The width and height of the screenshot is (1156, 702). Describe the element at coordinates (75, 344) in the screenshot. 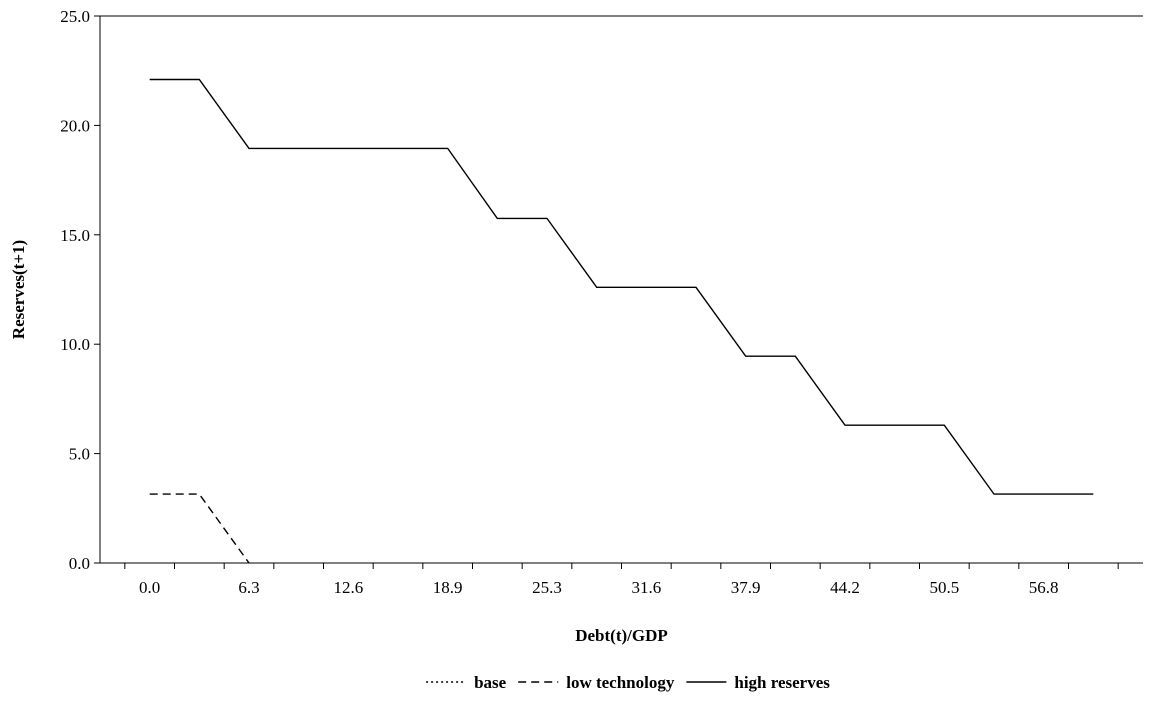

I see `y-tick-label: 10.0` at that location.